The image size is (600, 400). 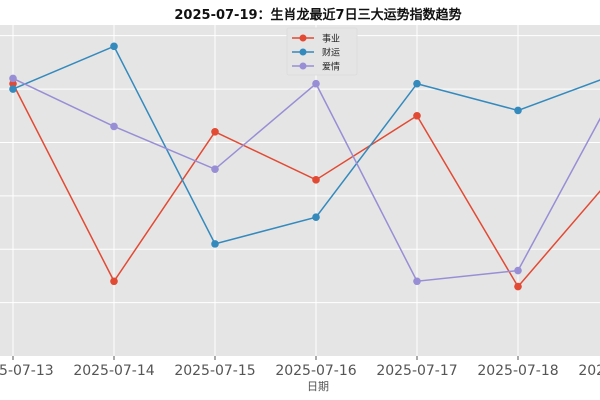 I want to click on legend-label: 财运, so click(x=331, y=53).